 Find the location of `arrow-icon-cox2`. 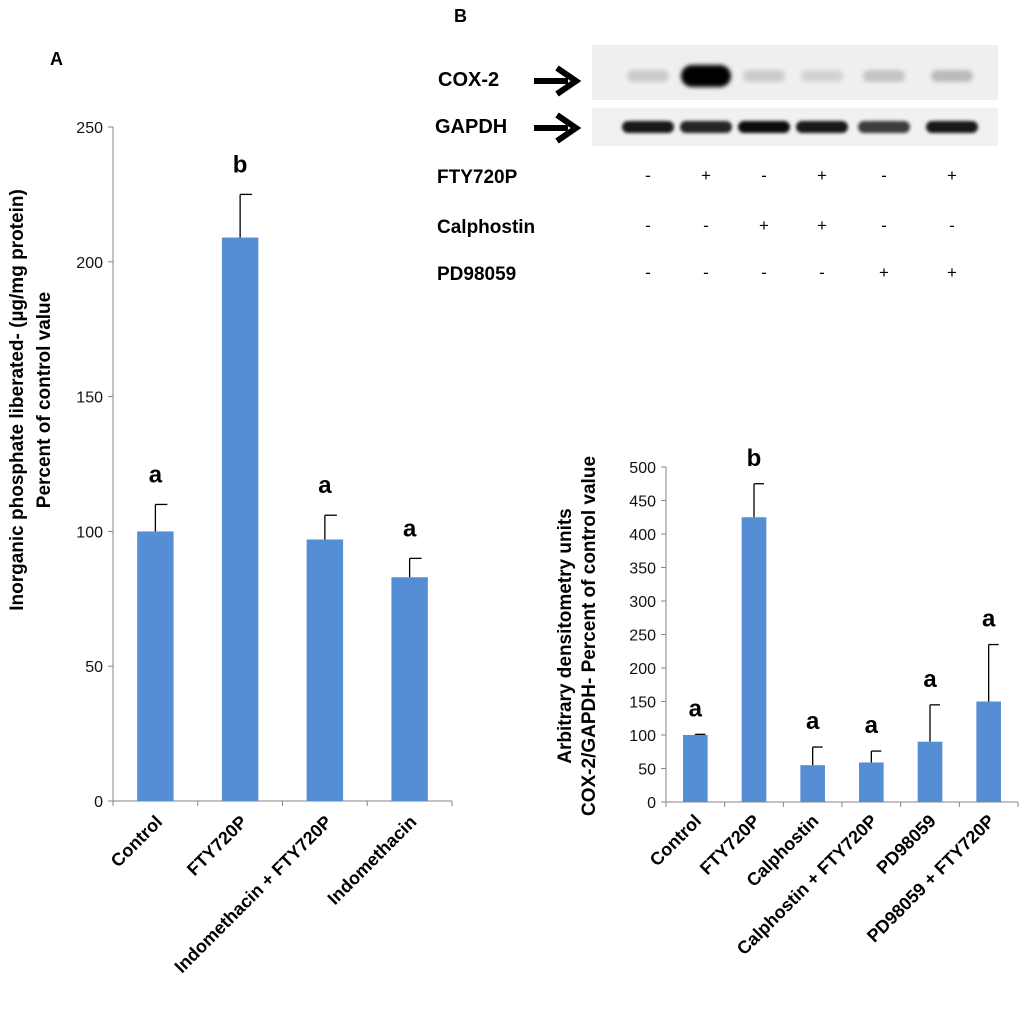

arrow-icon-cox2 is located at coordinates (558, 81).